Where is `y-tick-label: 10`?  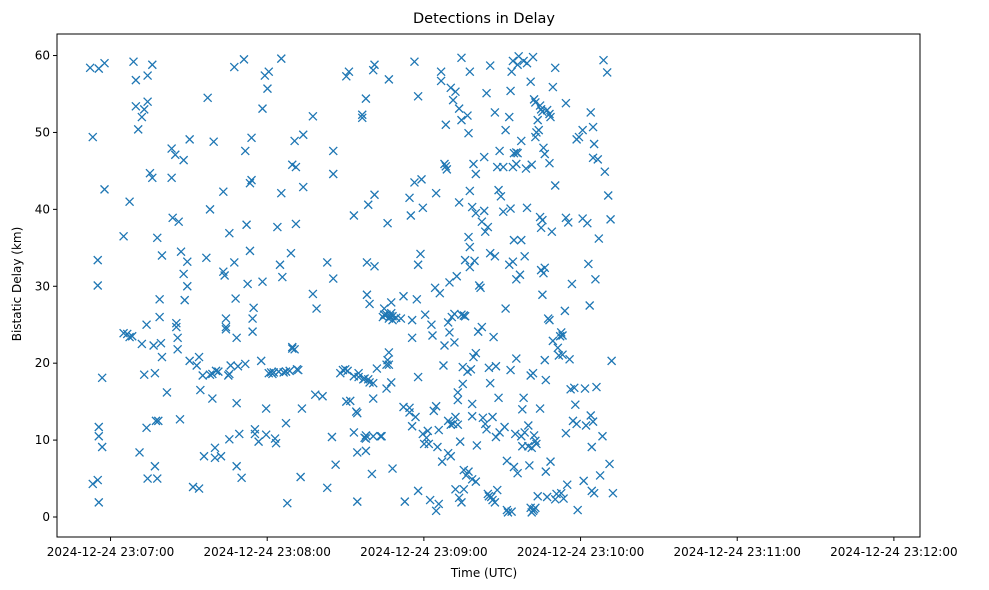 y-tick-label: 10 is located at coordinates (42, 440).